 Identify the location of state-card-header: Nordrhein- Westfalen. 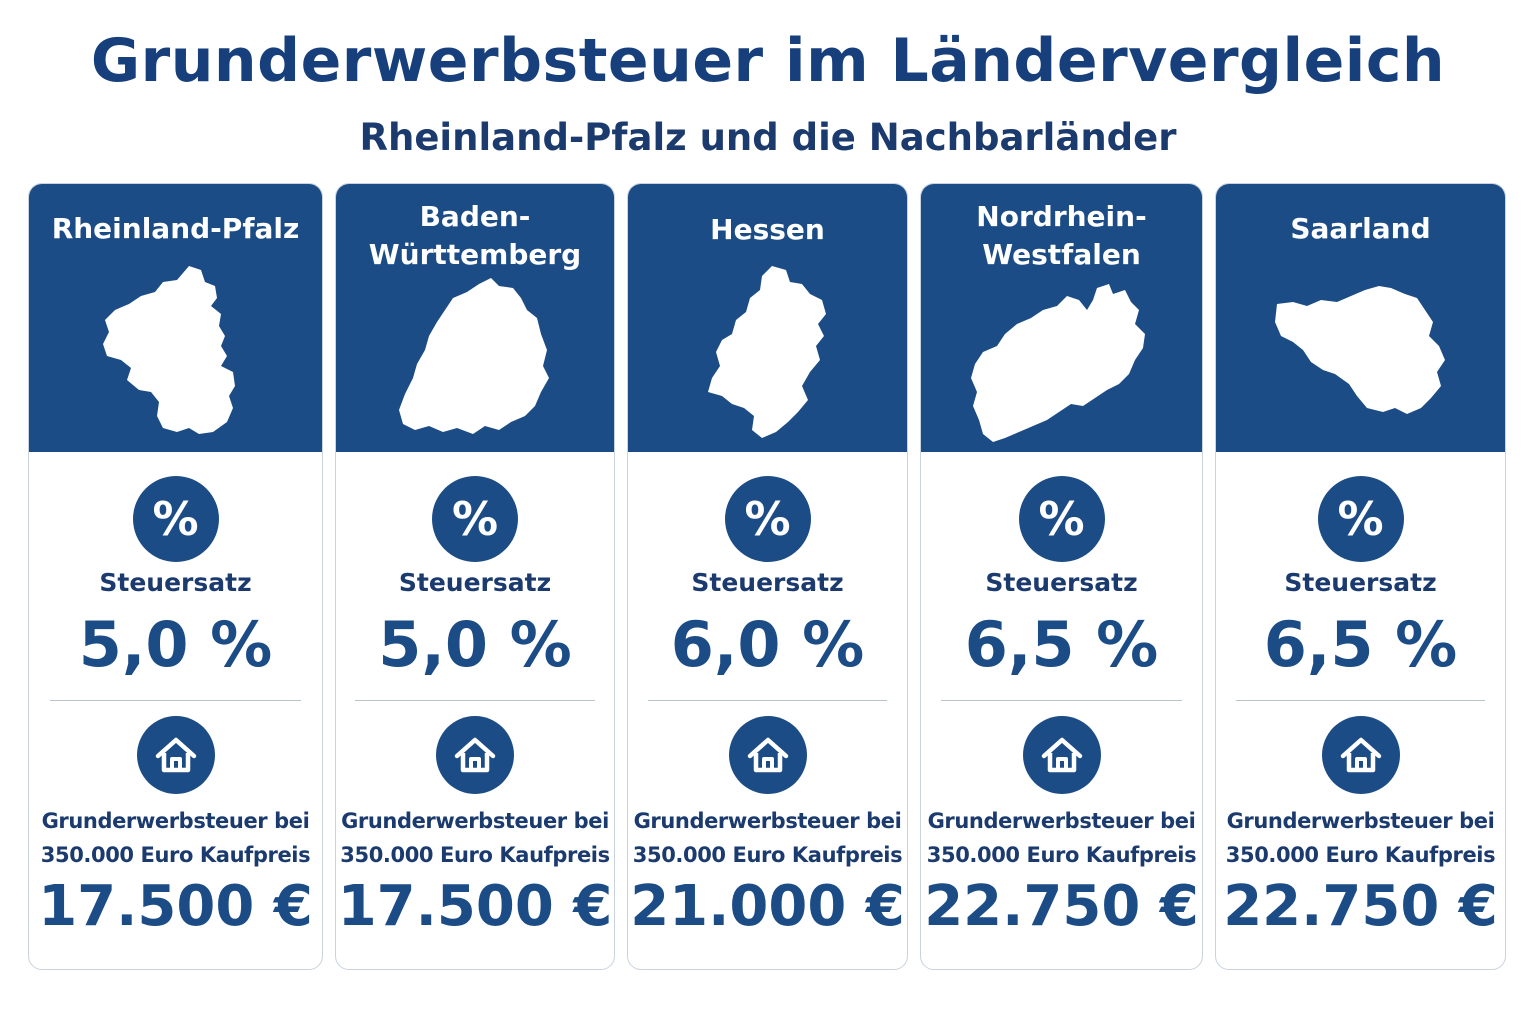
(1061, 318).